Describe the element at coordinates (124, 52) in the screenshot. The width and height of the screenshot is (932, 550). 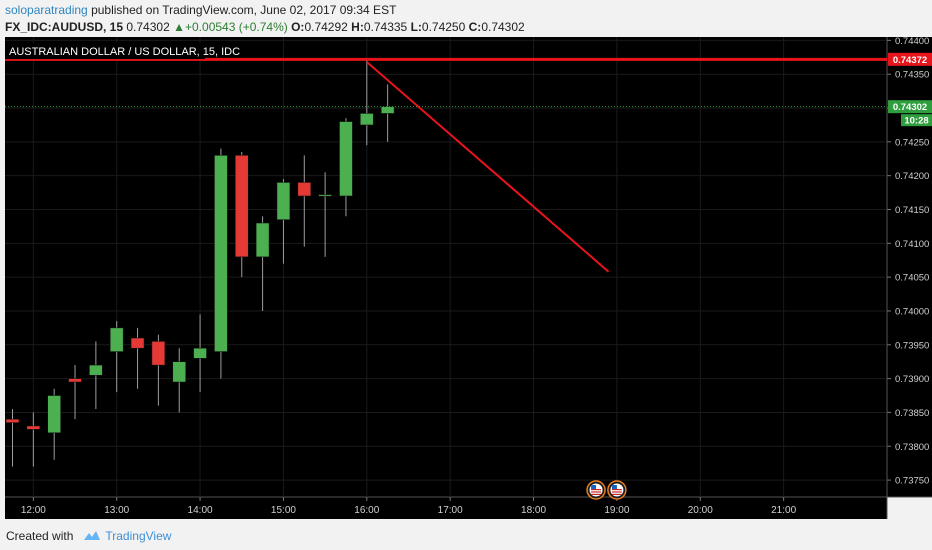
I see `chart-title: AUSTRALIAN DOLLAR / US DOLLAR, 15, IDC` at that location.